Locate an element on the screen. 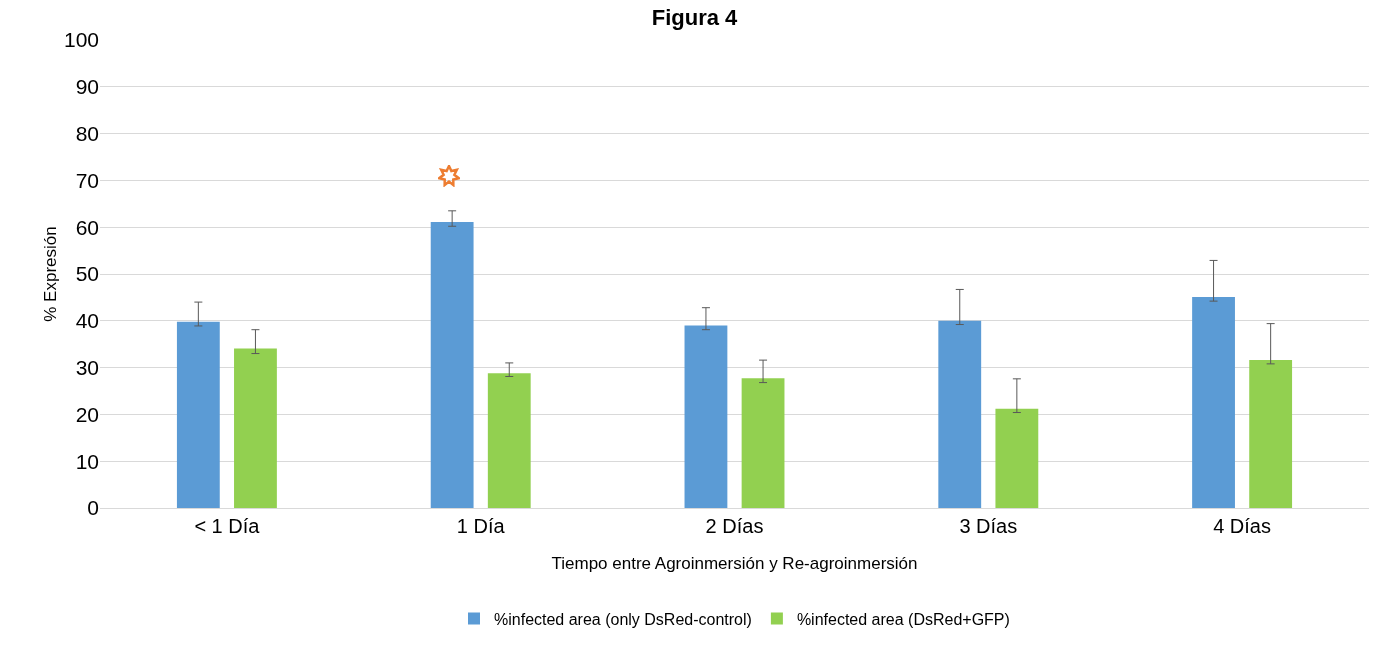  y-tick-label: 40 is located at coordinates (87, 321).